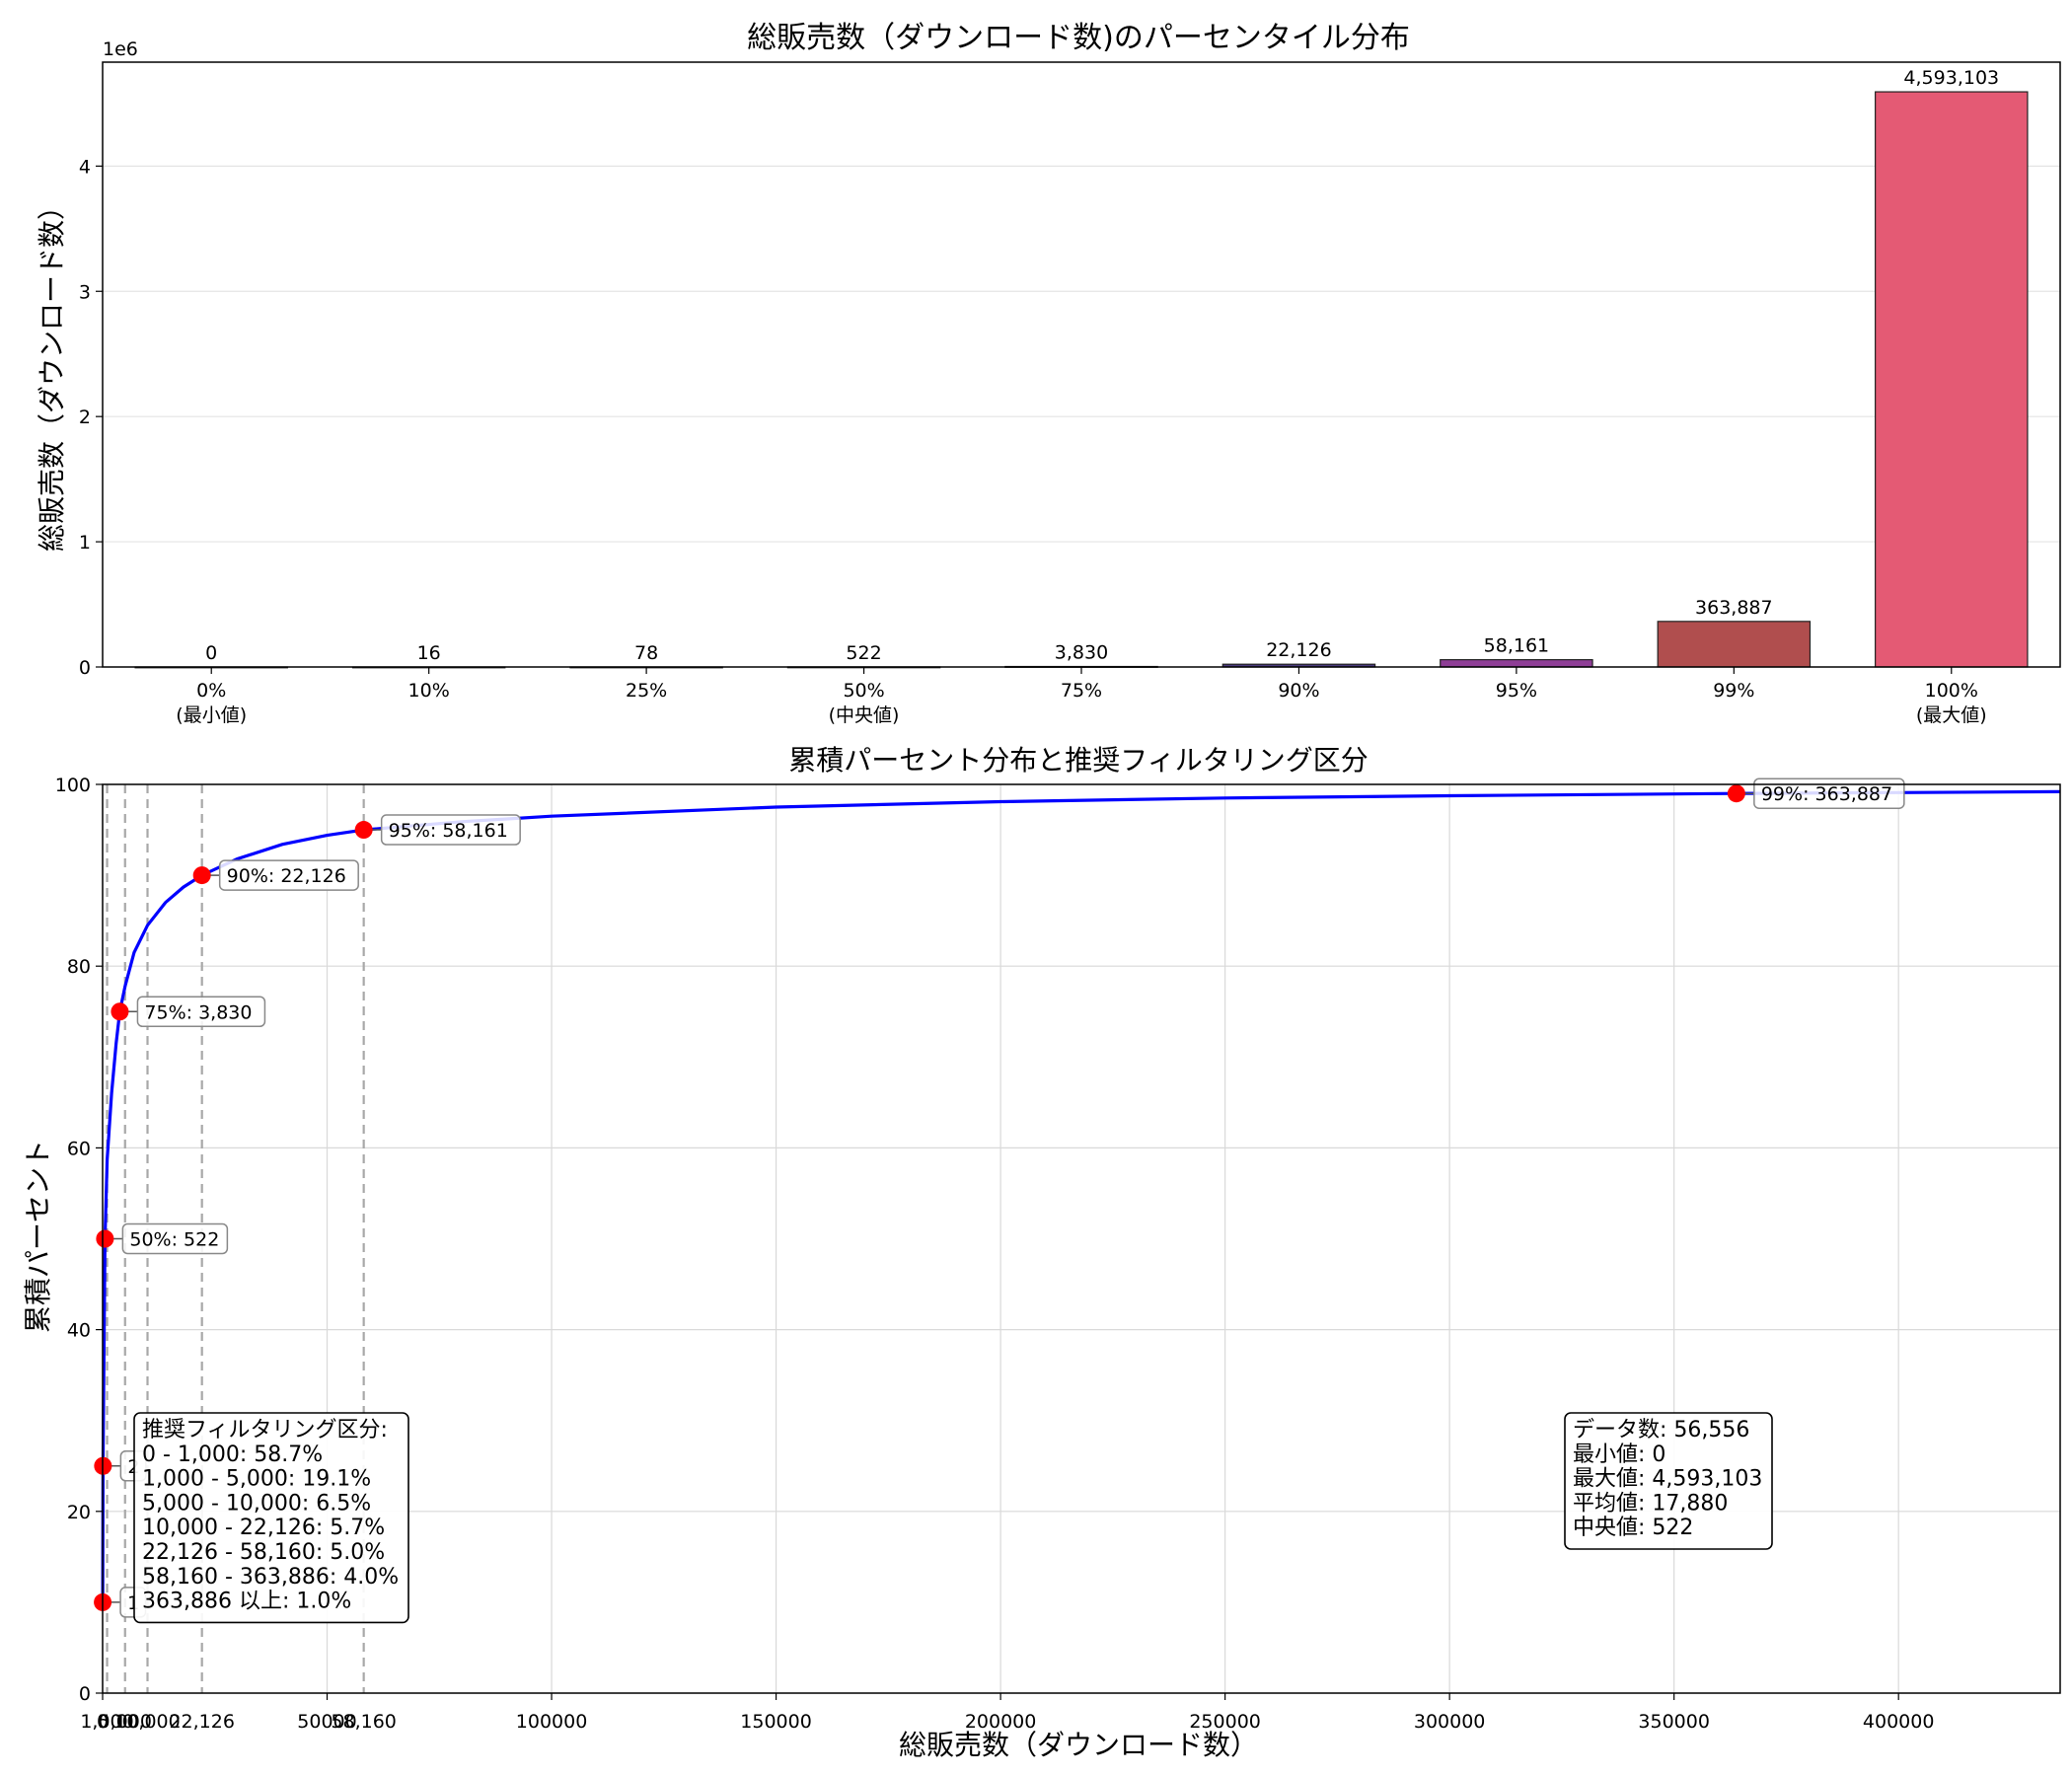 The width and height of the screenshot is (2072, 1776). I want to click on threshold-label: 1,000, so click(106, 1722).